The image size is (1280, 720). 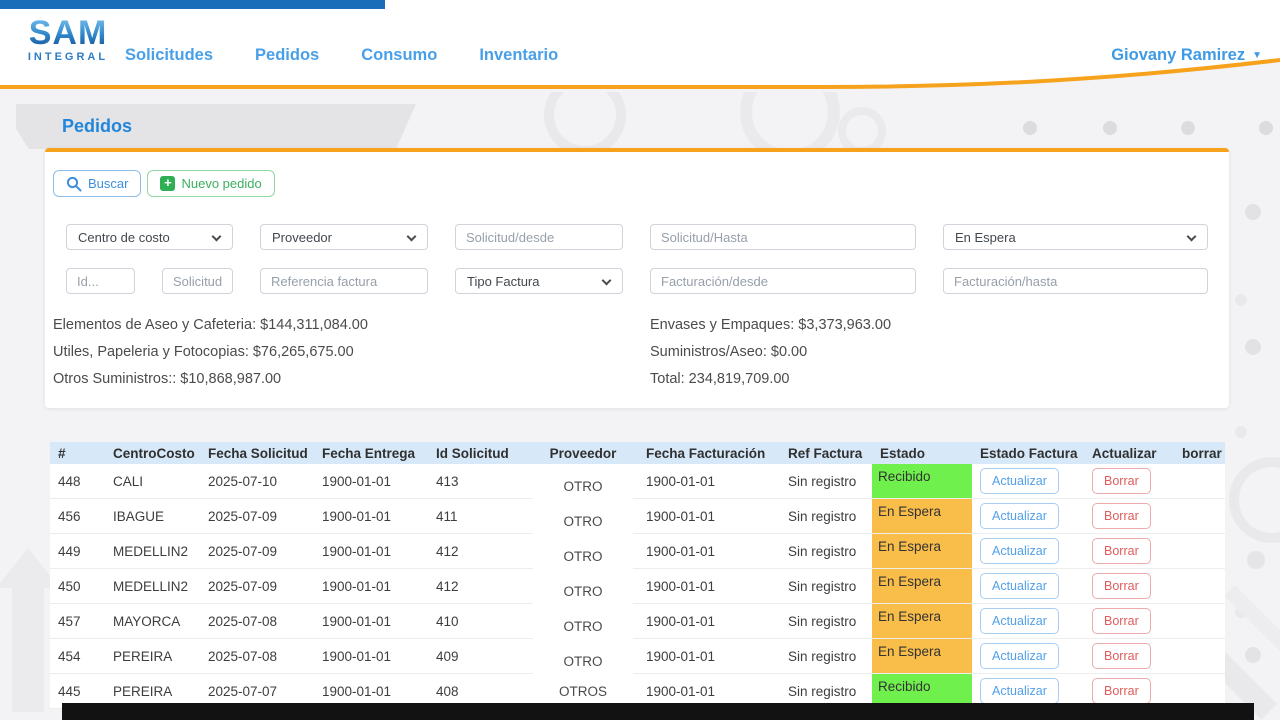 I want to click on proveedor-select: Proveedor, so click(x=344, y=237).